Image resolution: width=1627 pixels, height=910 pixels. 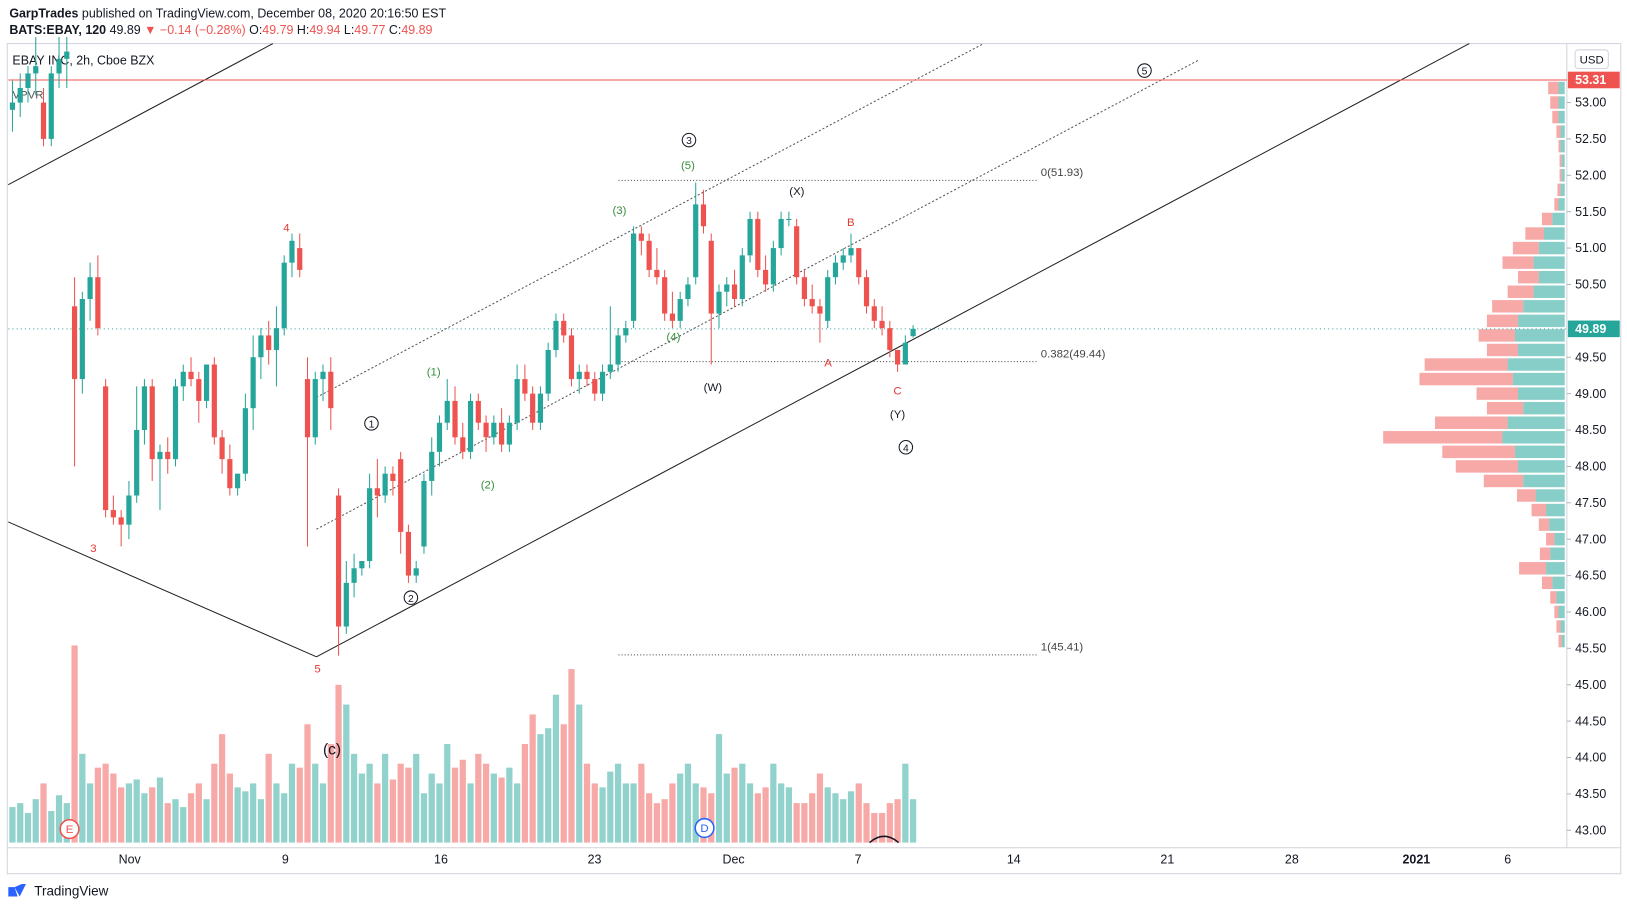 I want to click on x-tick-label: 28, so click(x=1292, y=859).